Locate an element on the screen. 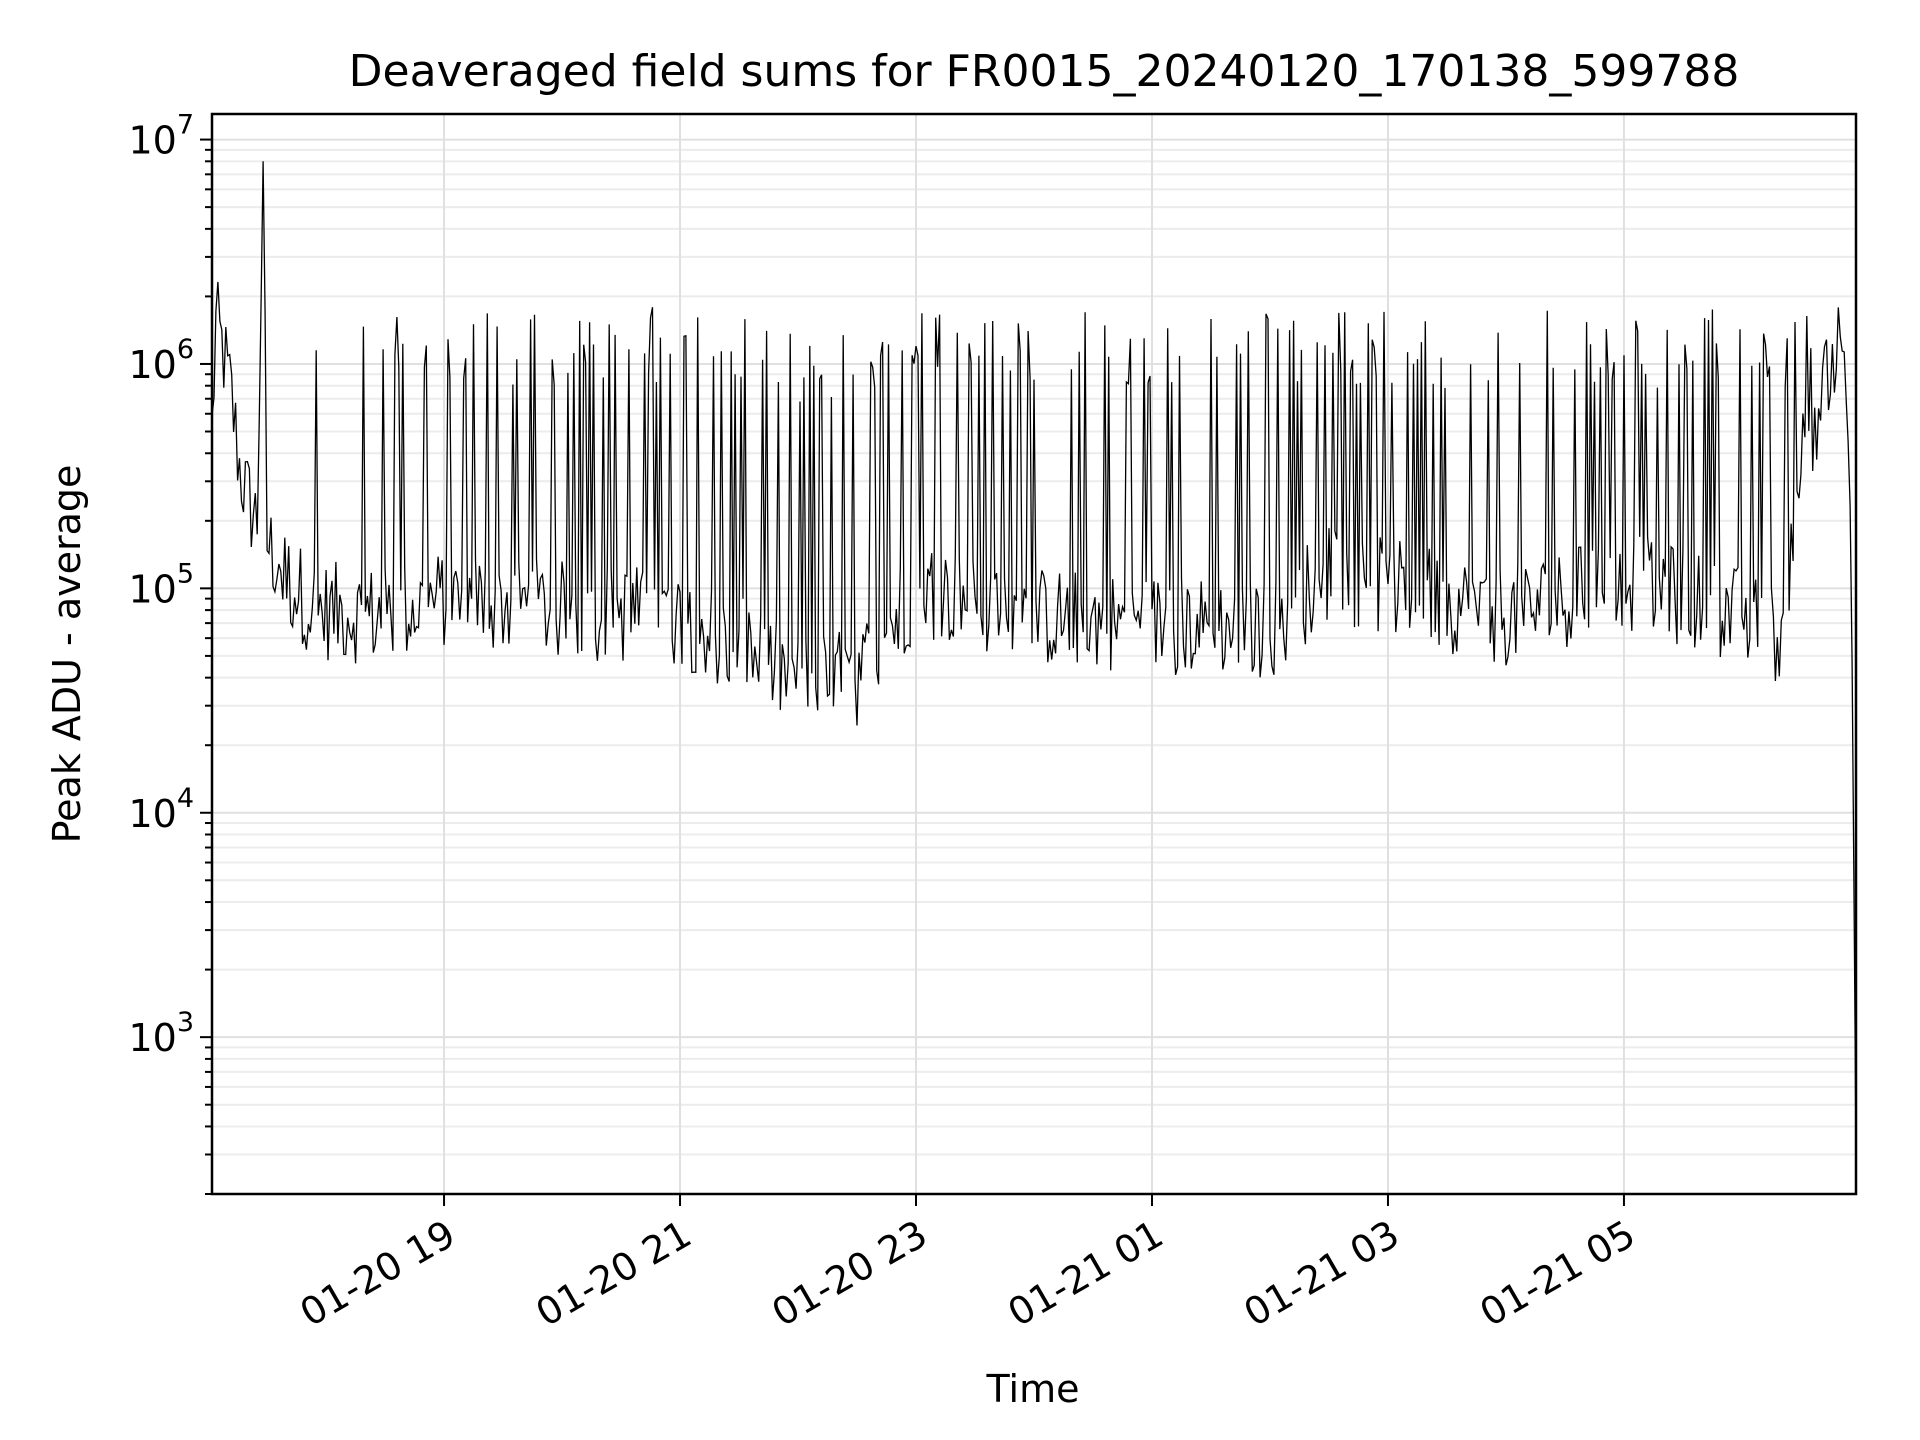 The width and height of the screenshot is (1920, 1440). x-axis-label: Time is located at coordinates (1033, 1389).